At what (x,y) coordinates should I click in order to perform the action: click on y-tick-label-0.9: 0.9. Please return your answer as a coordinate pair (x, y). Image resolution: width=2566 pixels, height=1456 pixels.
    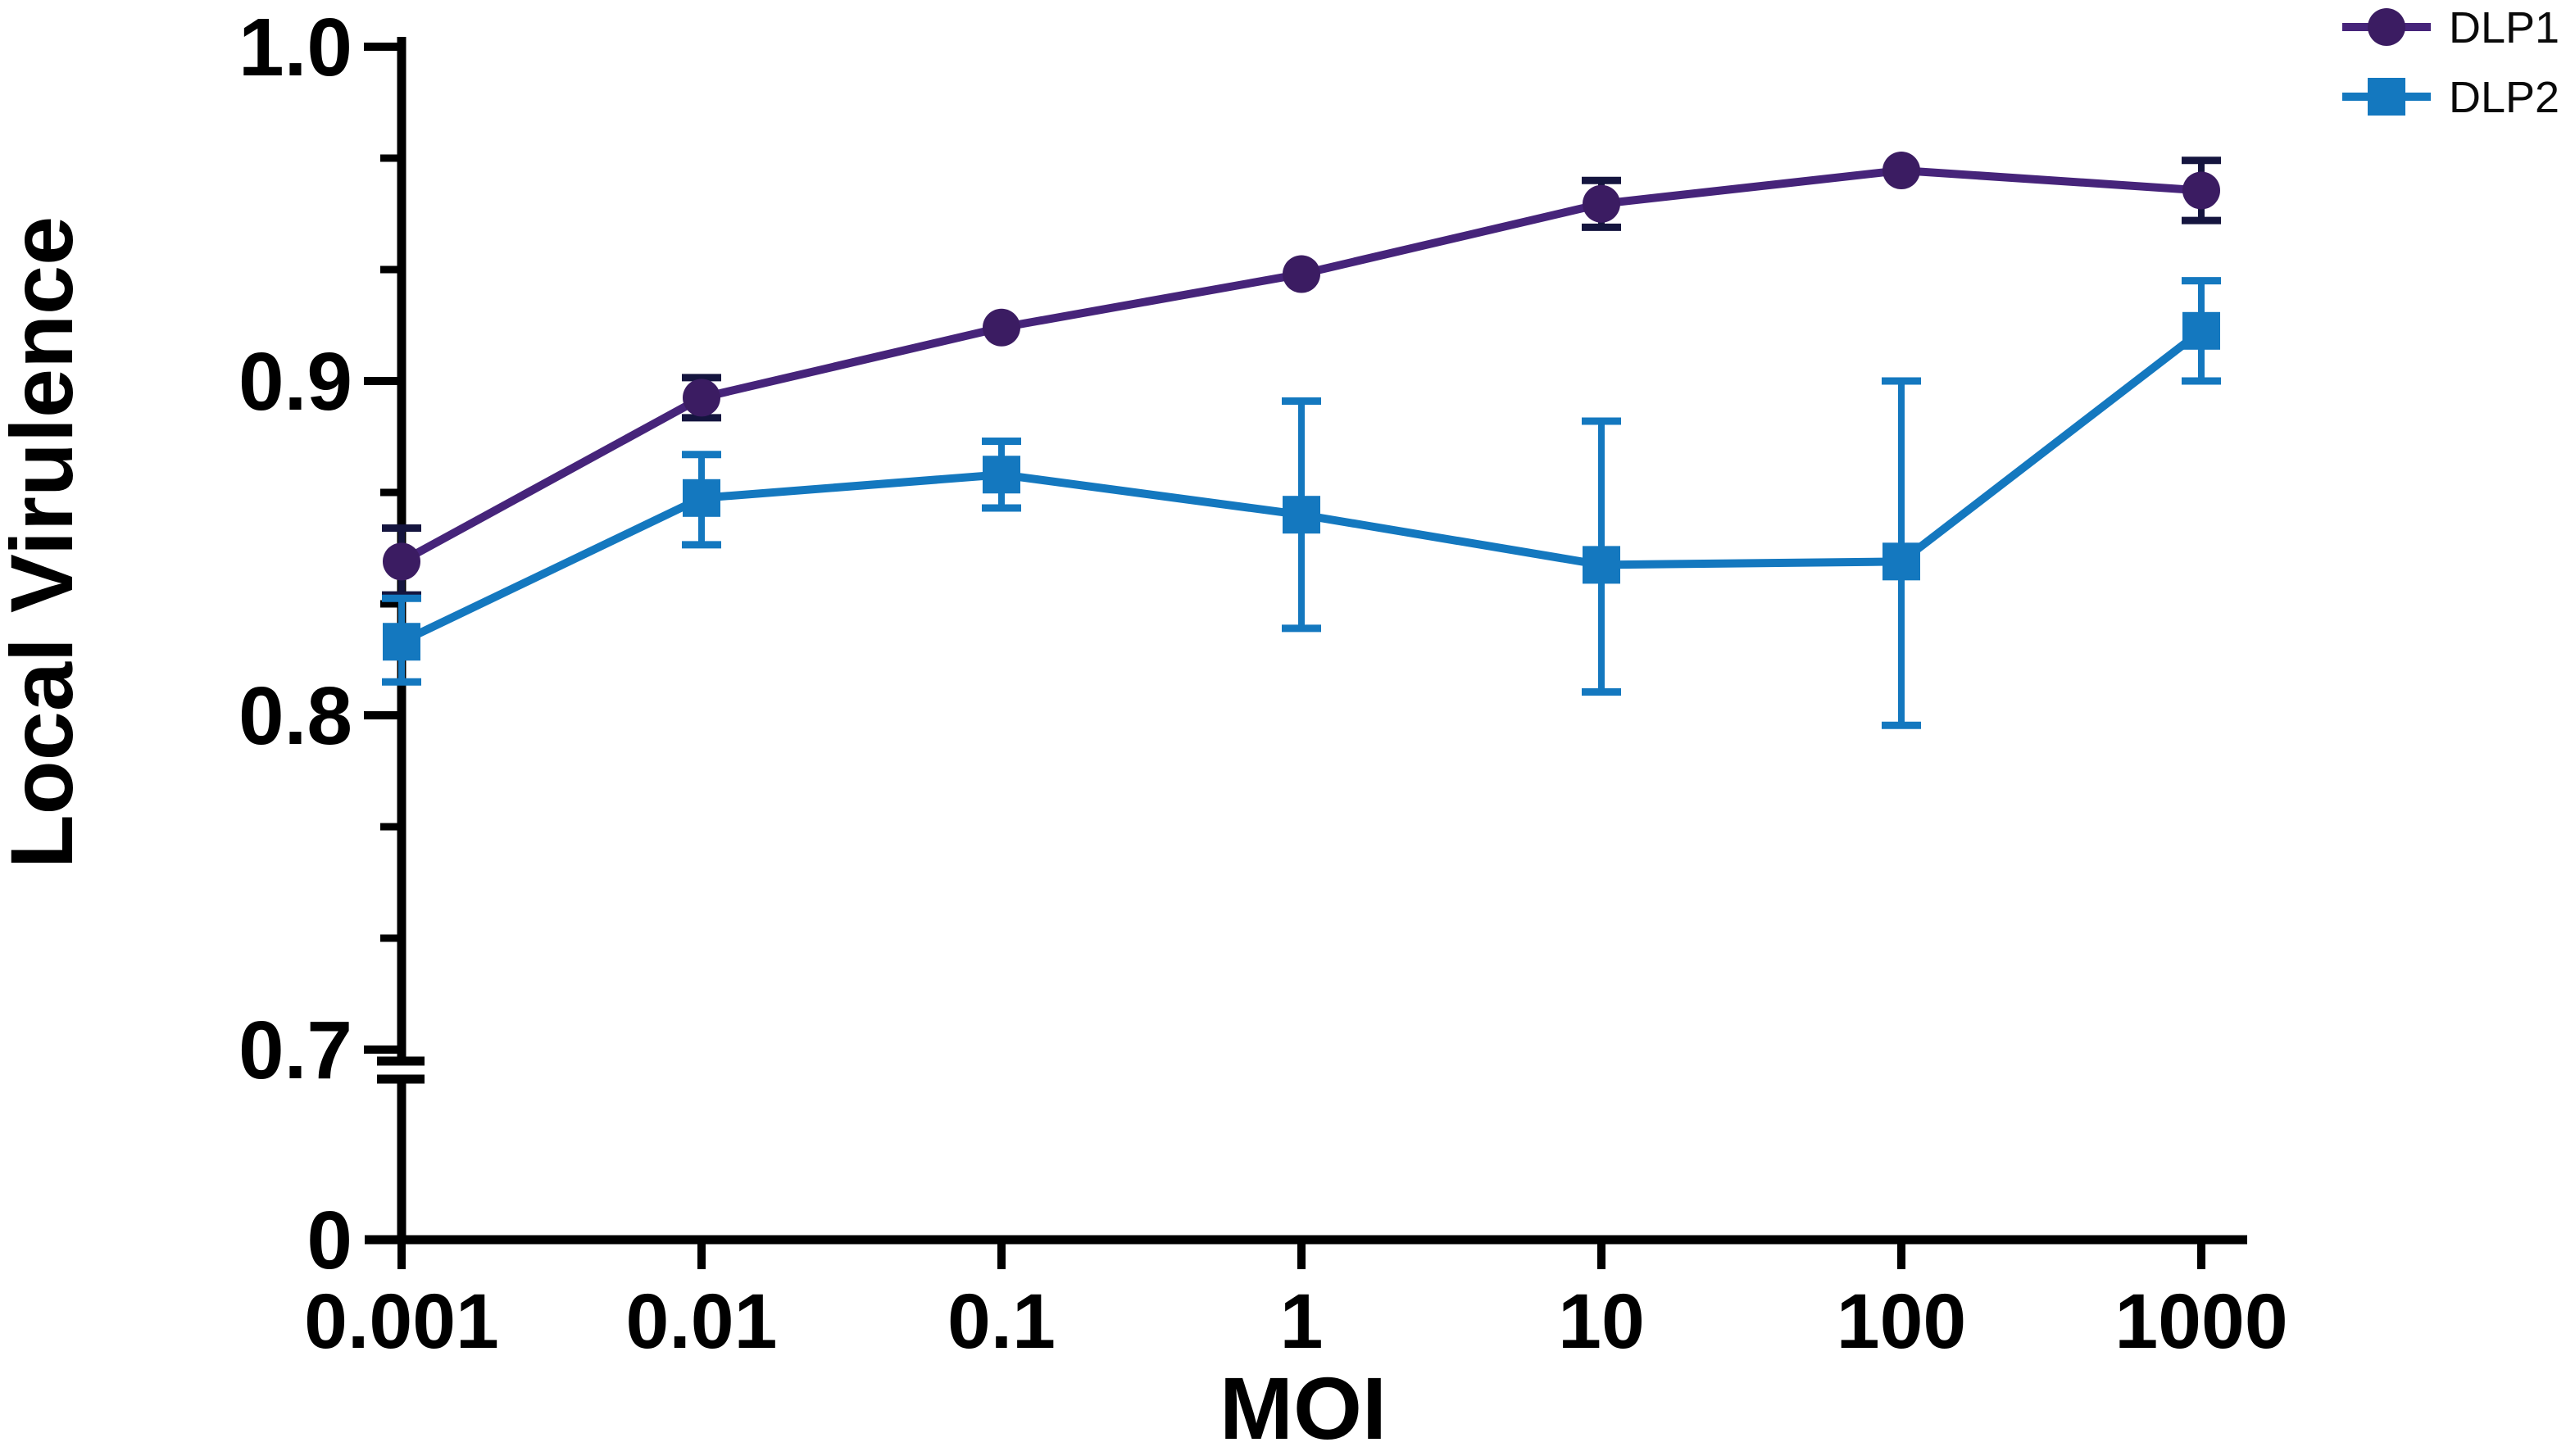
    Looking at the image, I should click on (295, 382).